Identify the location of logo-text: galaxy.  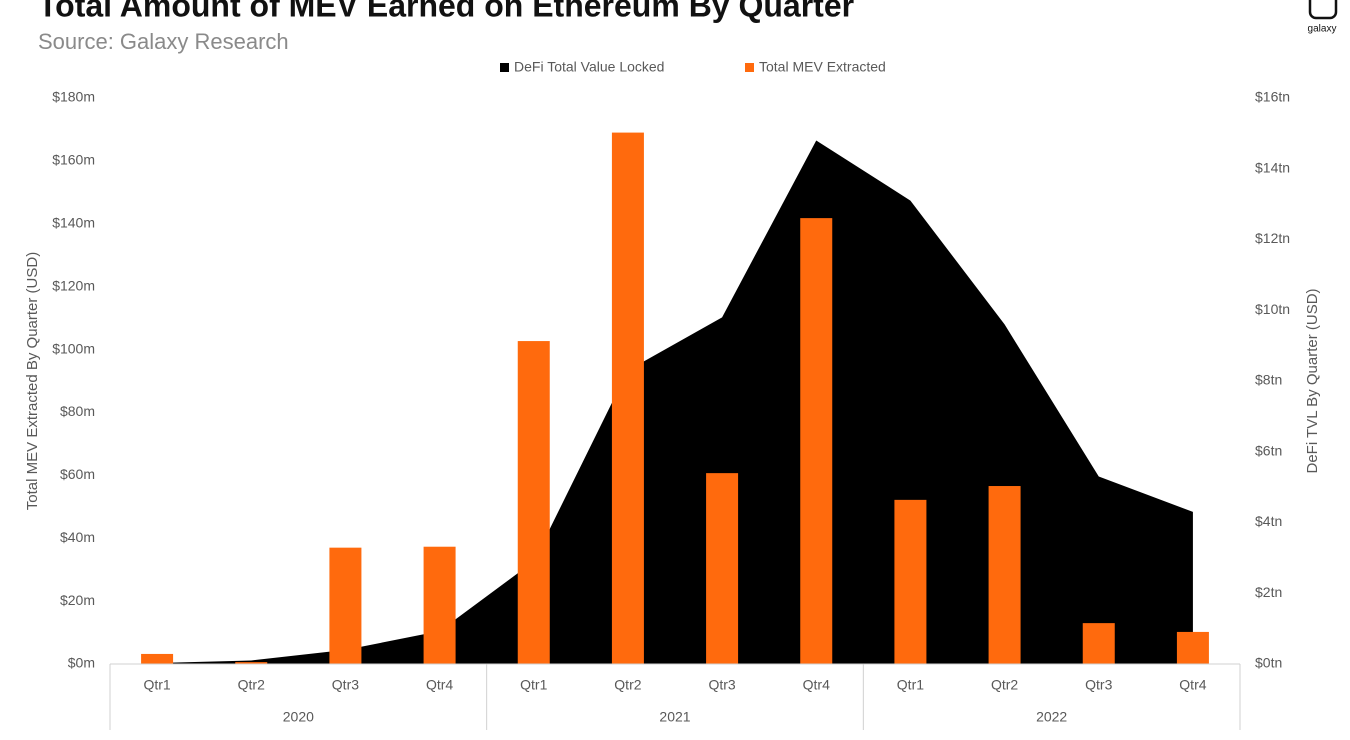
(1322, 29).